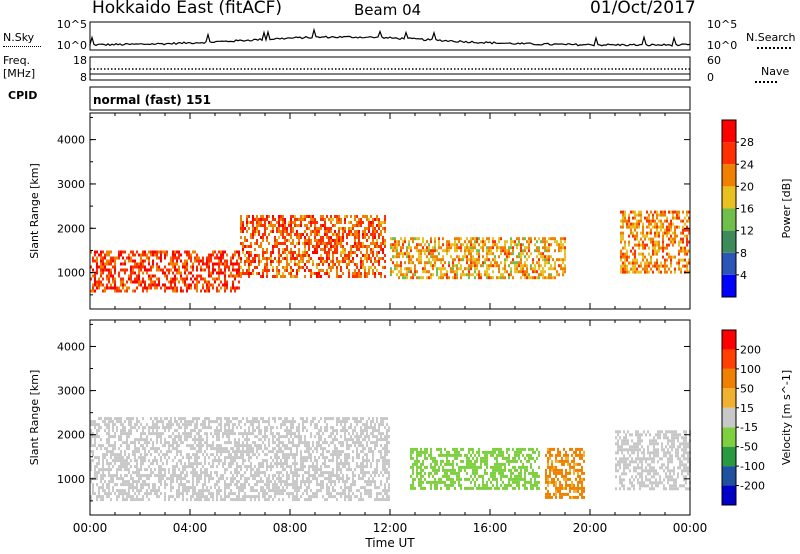  Describe the element at coordinates (747, 164) in the screenshot. I see `colorbar-tick-label: 24` at that location.